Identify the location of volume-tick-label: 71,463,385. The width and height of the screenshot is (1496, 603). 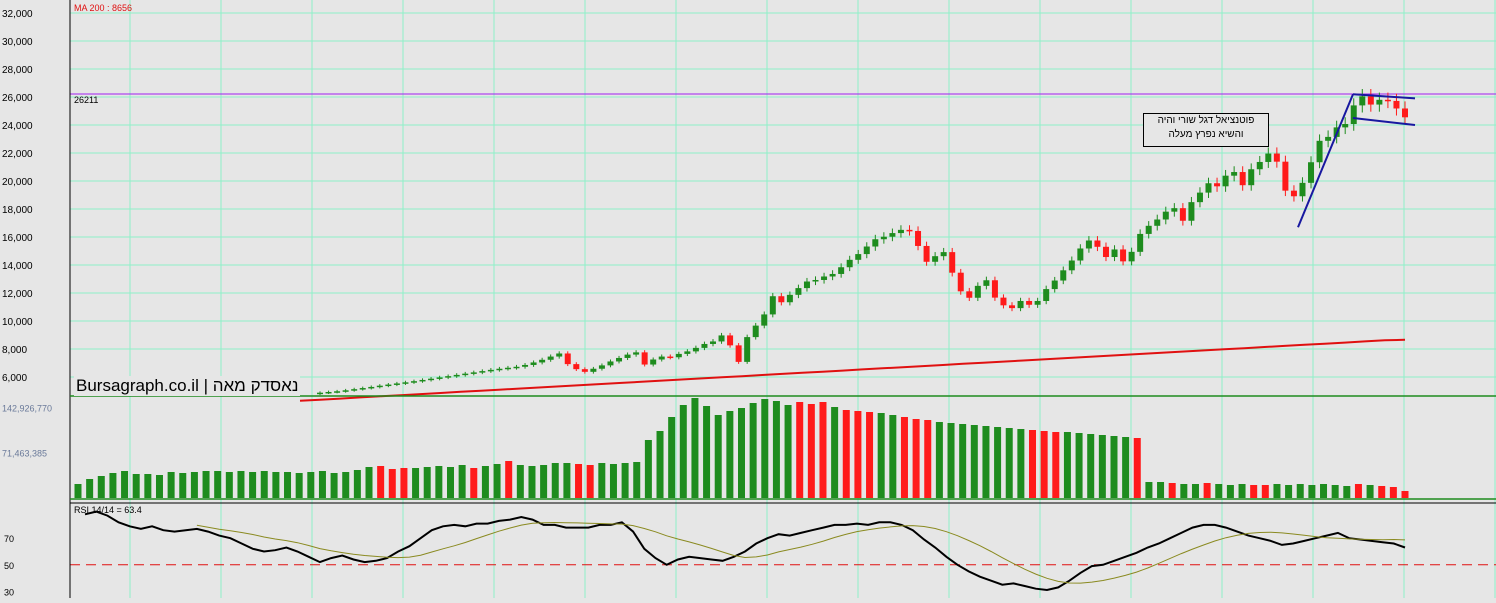
(24, 453).